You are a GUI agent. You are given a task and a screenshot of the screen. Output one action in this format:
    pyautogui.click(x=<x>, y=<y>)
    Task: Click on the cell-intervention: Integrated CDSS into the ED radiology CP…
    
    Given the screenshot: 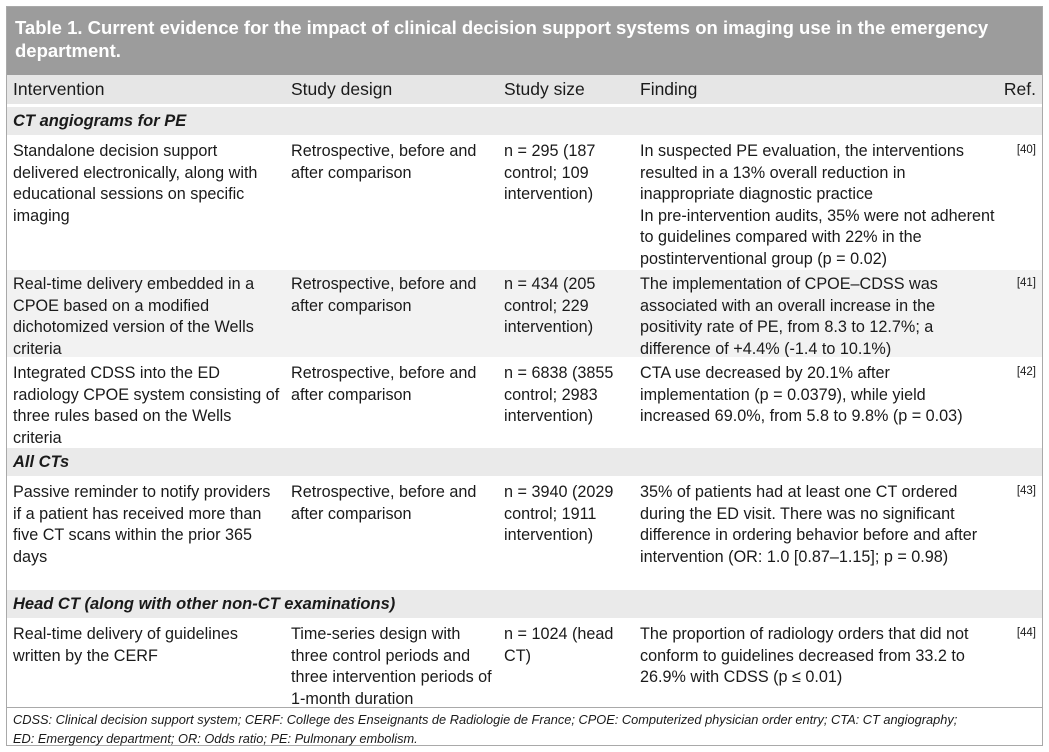 What is the action you would take?
    pyautogui.click(x=146, y=405)
    